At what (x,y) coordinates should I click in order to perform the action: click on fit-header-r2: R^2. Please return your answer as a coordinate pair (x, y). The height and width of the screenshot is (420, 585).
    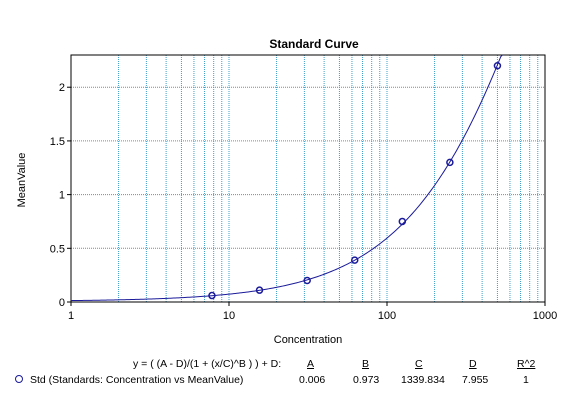
    Looking at the image, I should click on (526, 364).